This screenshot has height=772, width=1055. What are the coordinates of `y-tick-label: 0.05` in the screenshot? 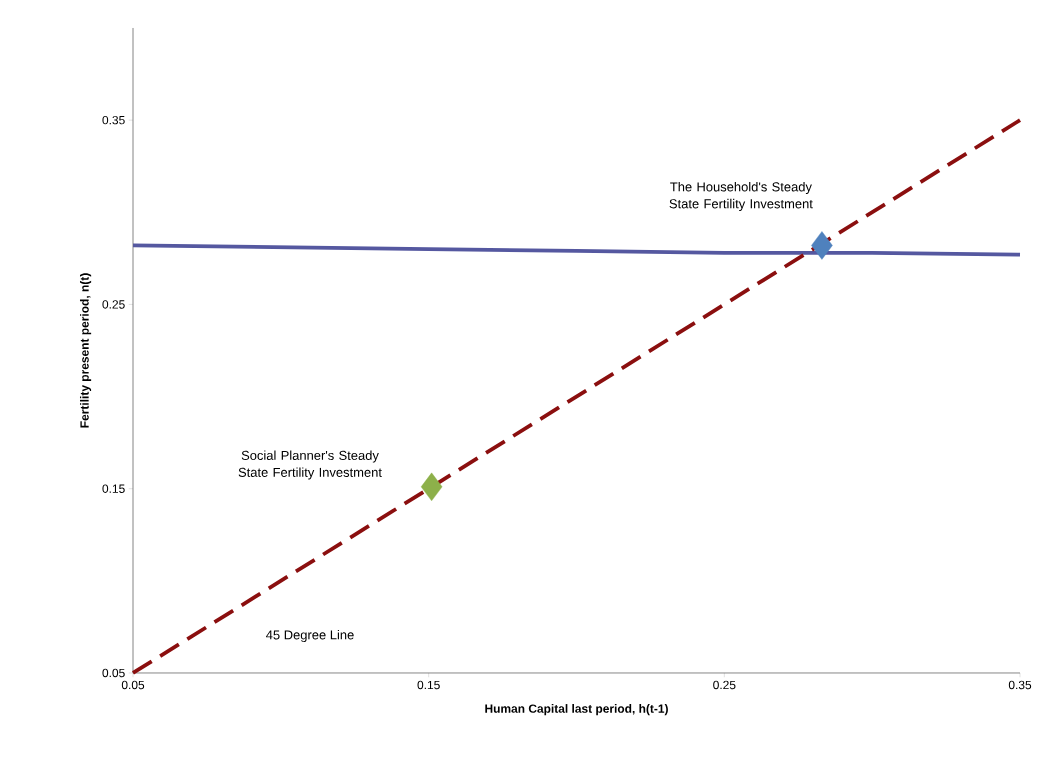 It's located at (113, 673).